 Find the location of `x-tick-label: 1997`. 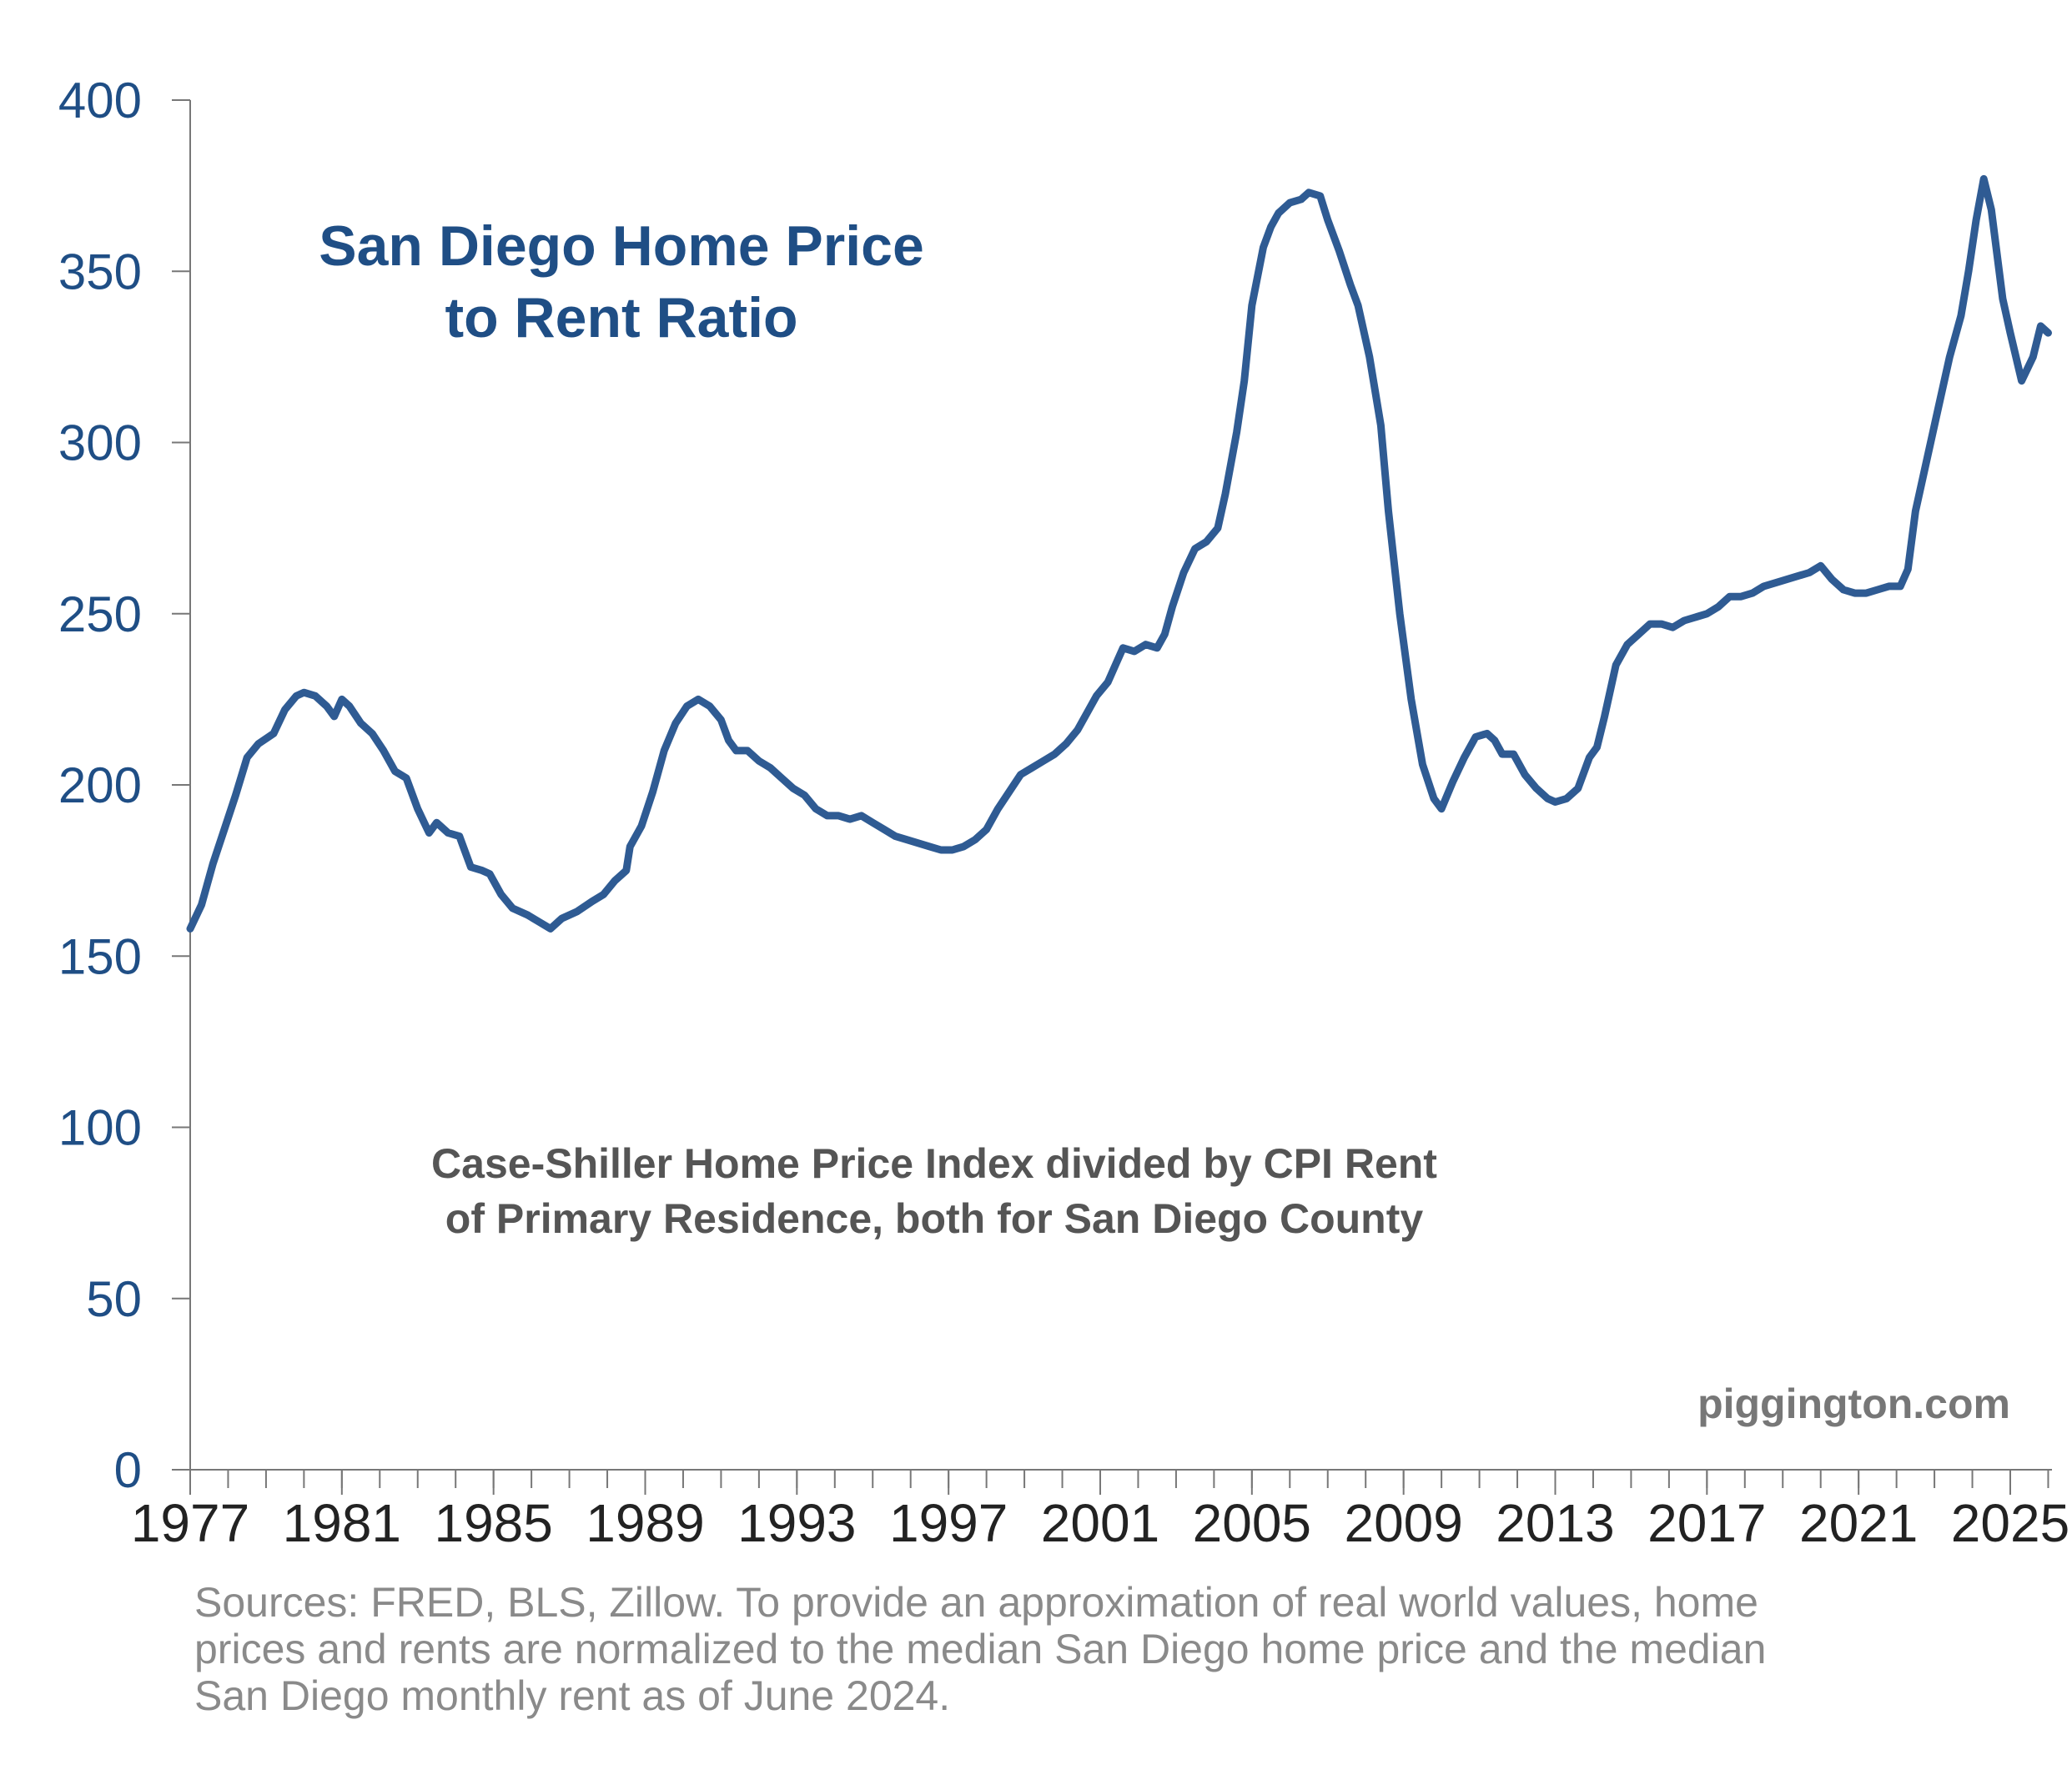

x-tick-label: 1997 is located at coordinates (948, 1523).